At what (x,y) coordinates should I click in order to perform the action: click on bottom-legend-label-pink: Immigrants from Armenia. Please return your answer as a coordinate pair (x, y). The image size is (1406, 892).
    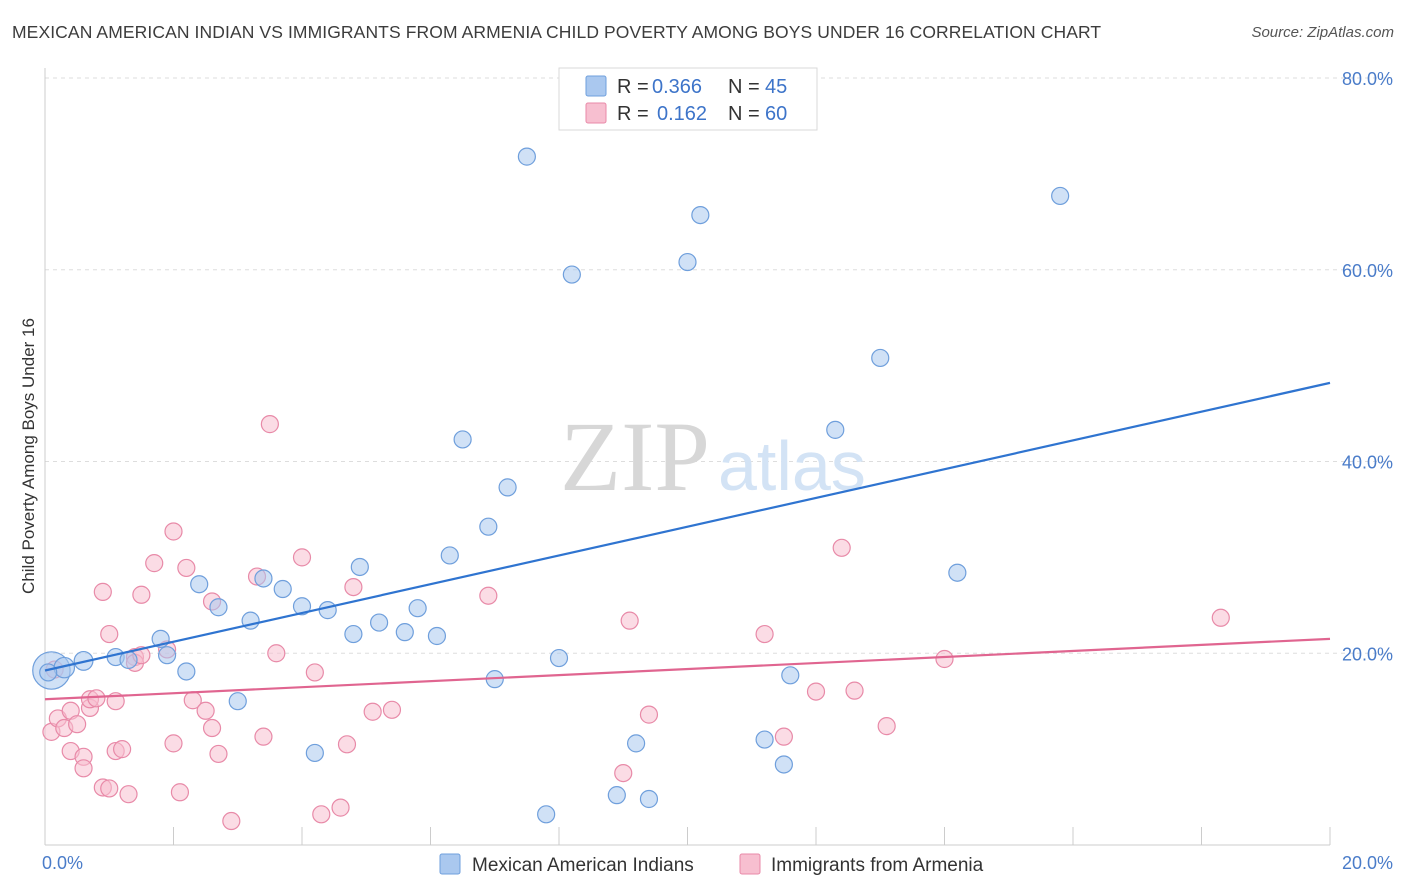
    Looking at the image, I should click on (877, 865).